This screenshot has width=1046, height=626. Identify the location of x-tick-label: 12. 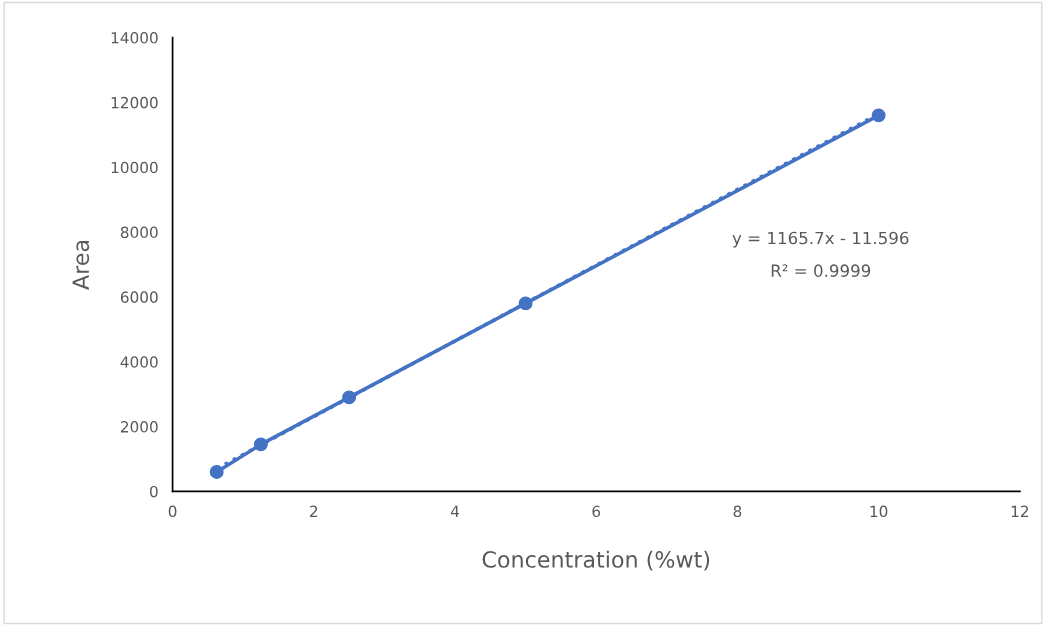
(1020, 511).